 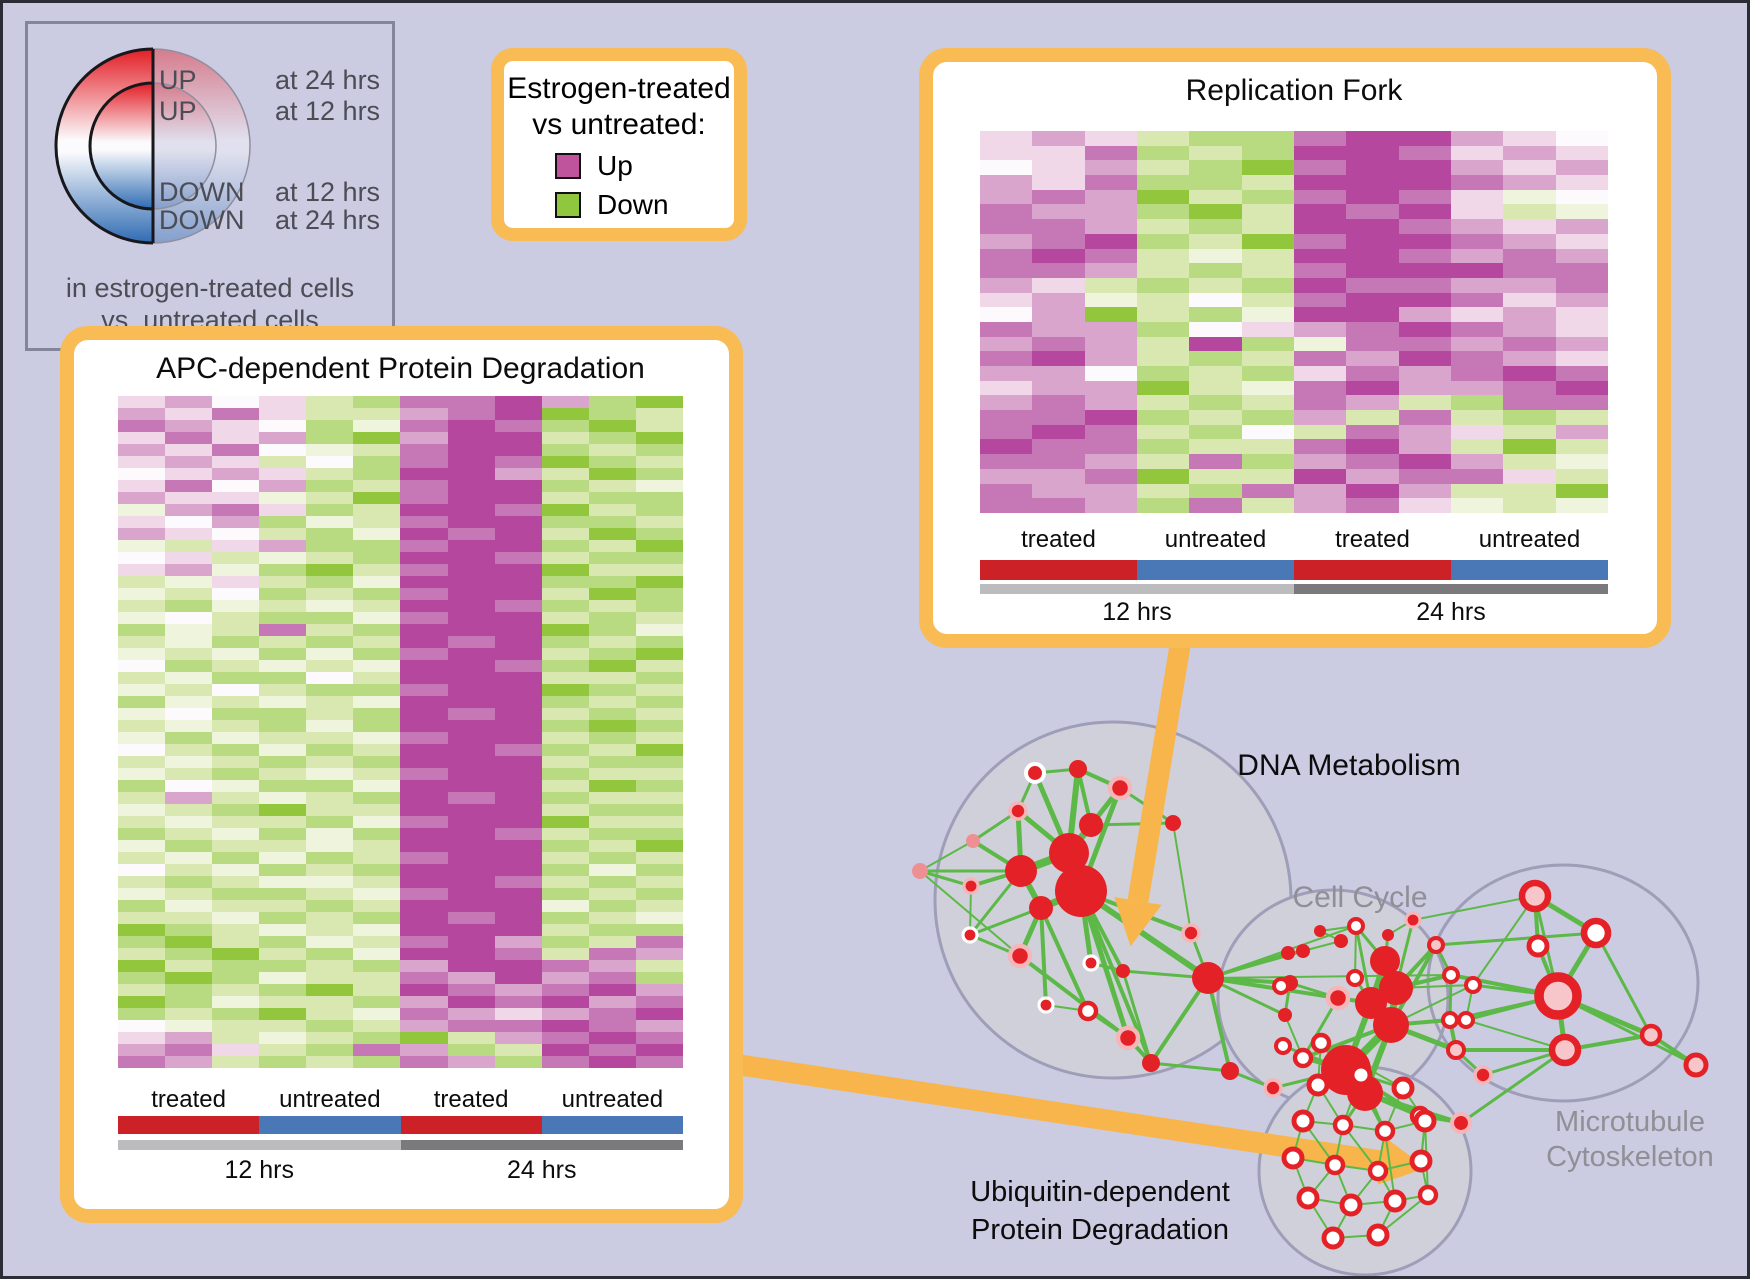 I want to click on network-node-hp, so click(x=1273, y=1088).